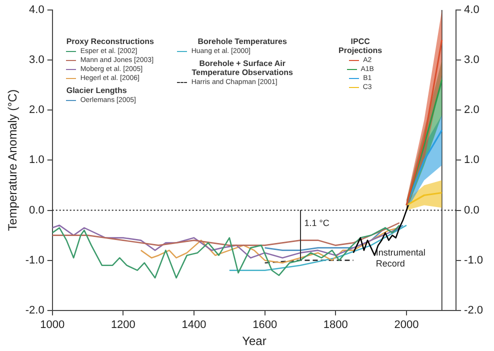 Image resolution: width=494 pixels, height=351 pixels. Describe the element at coordinates (265, 325) in the screenshot. I see `x-tick-label: 1600` at that location.